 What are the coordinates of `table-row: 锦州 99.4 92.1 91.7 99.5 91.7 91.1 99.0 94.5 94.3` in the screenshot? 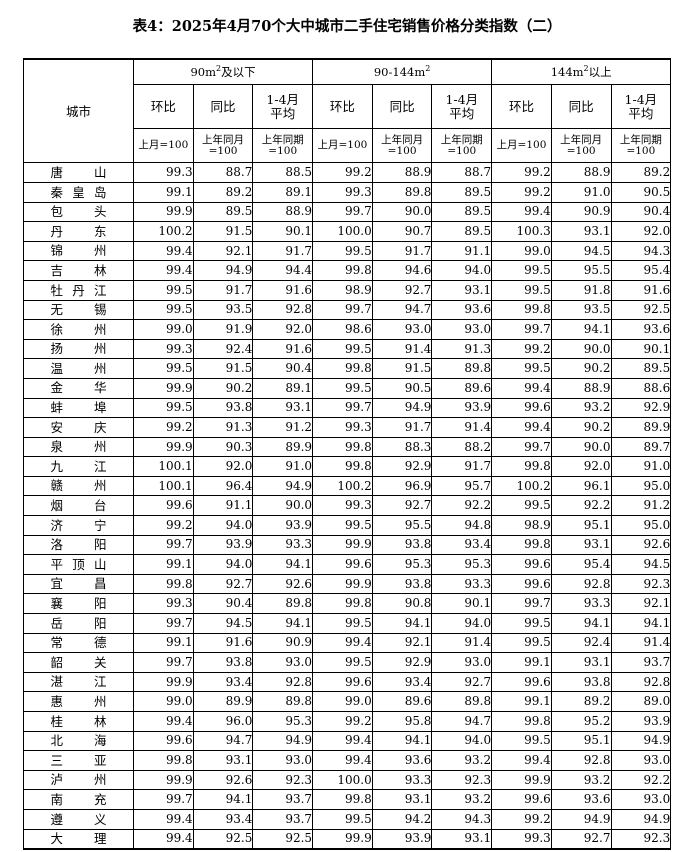 It's located at (347, 251).